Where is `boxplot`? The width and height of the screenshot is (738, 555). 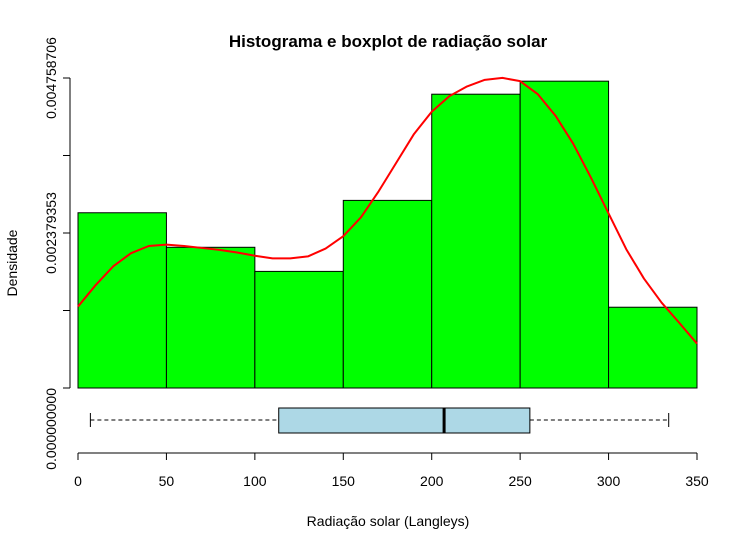 boxplot is located at coordinates (379, 420).